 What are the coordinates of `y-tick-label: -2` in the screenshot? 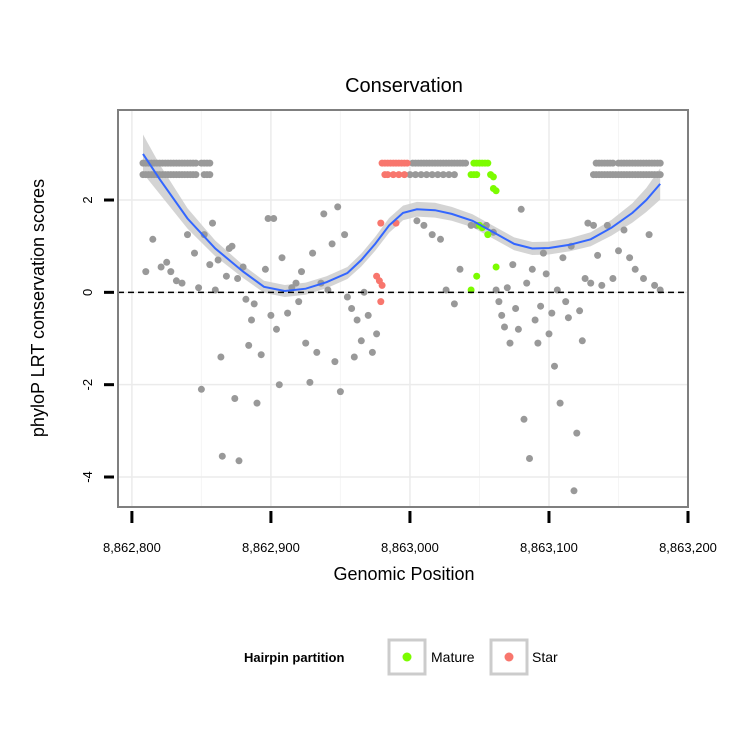 It's located at (87, 385).